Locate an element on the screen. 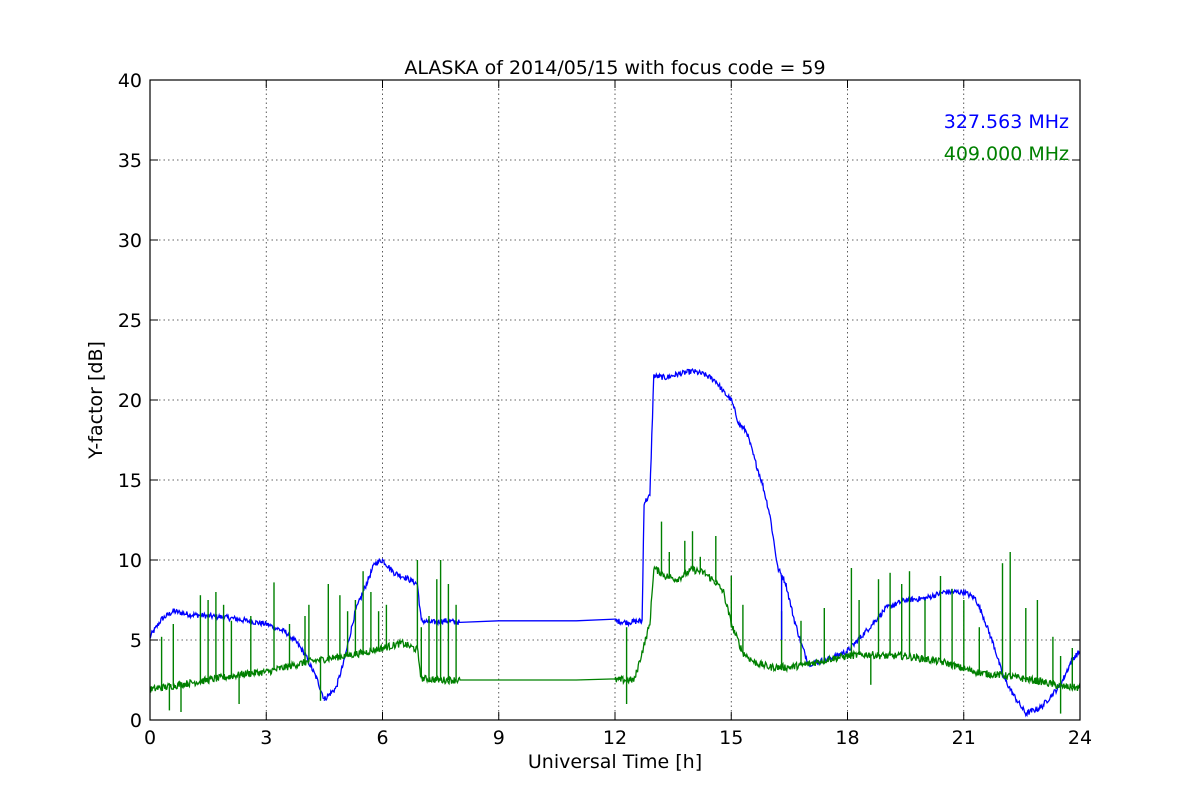 The image size is (1200, 800). y-tick-label: 30 is located at coordinates (130, 241).